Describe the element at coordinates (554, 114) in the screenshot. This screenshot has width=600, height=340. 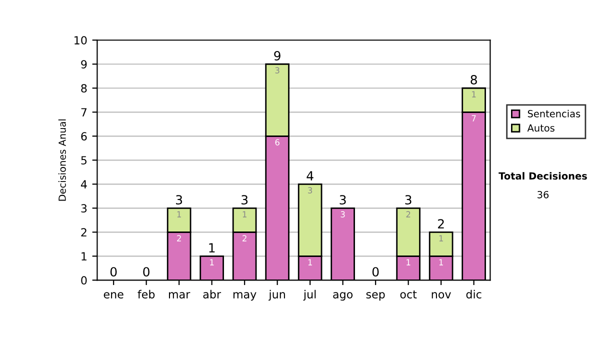
I see `legend-label: Sentencias` at that location.